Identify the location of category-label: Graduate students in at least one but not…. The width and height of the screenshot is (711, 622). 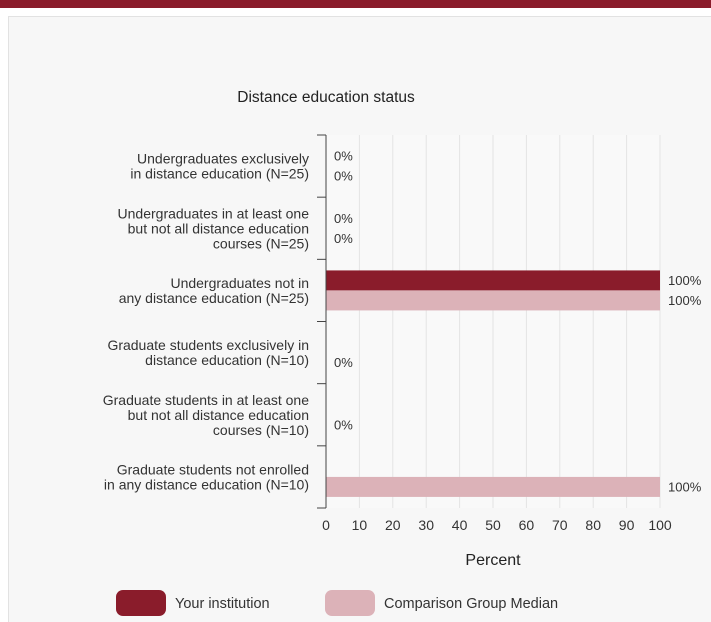
(206, 415).